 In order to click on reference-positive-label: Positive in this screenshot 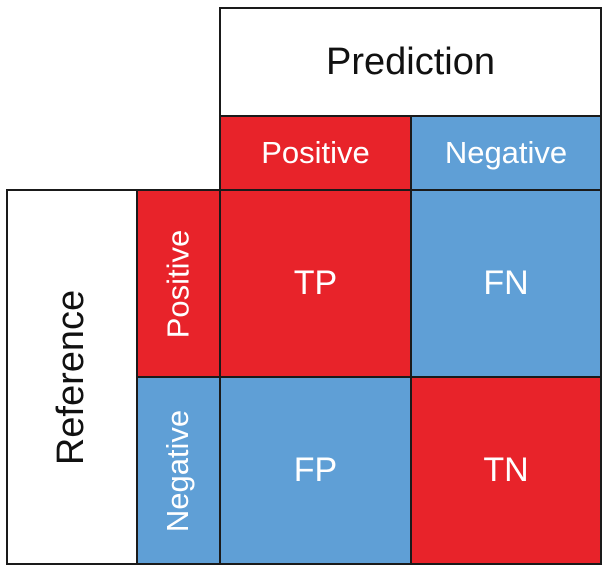, I will do `click(178, 283)`.